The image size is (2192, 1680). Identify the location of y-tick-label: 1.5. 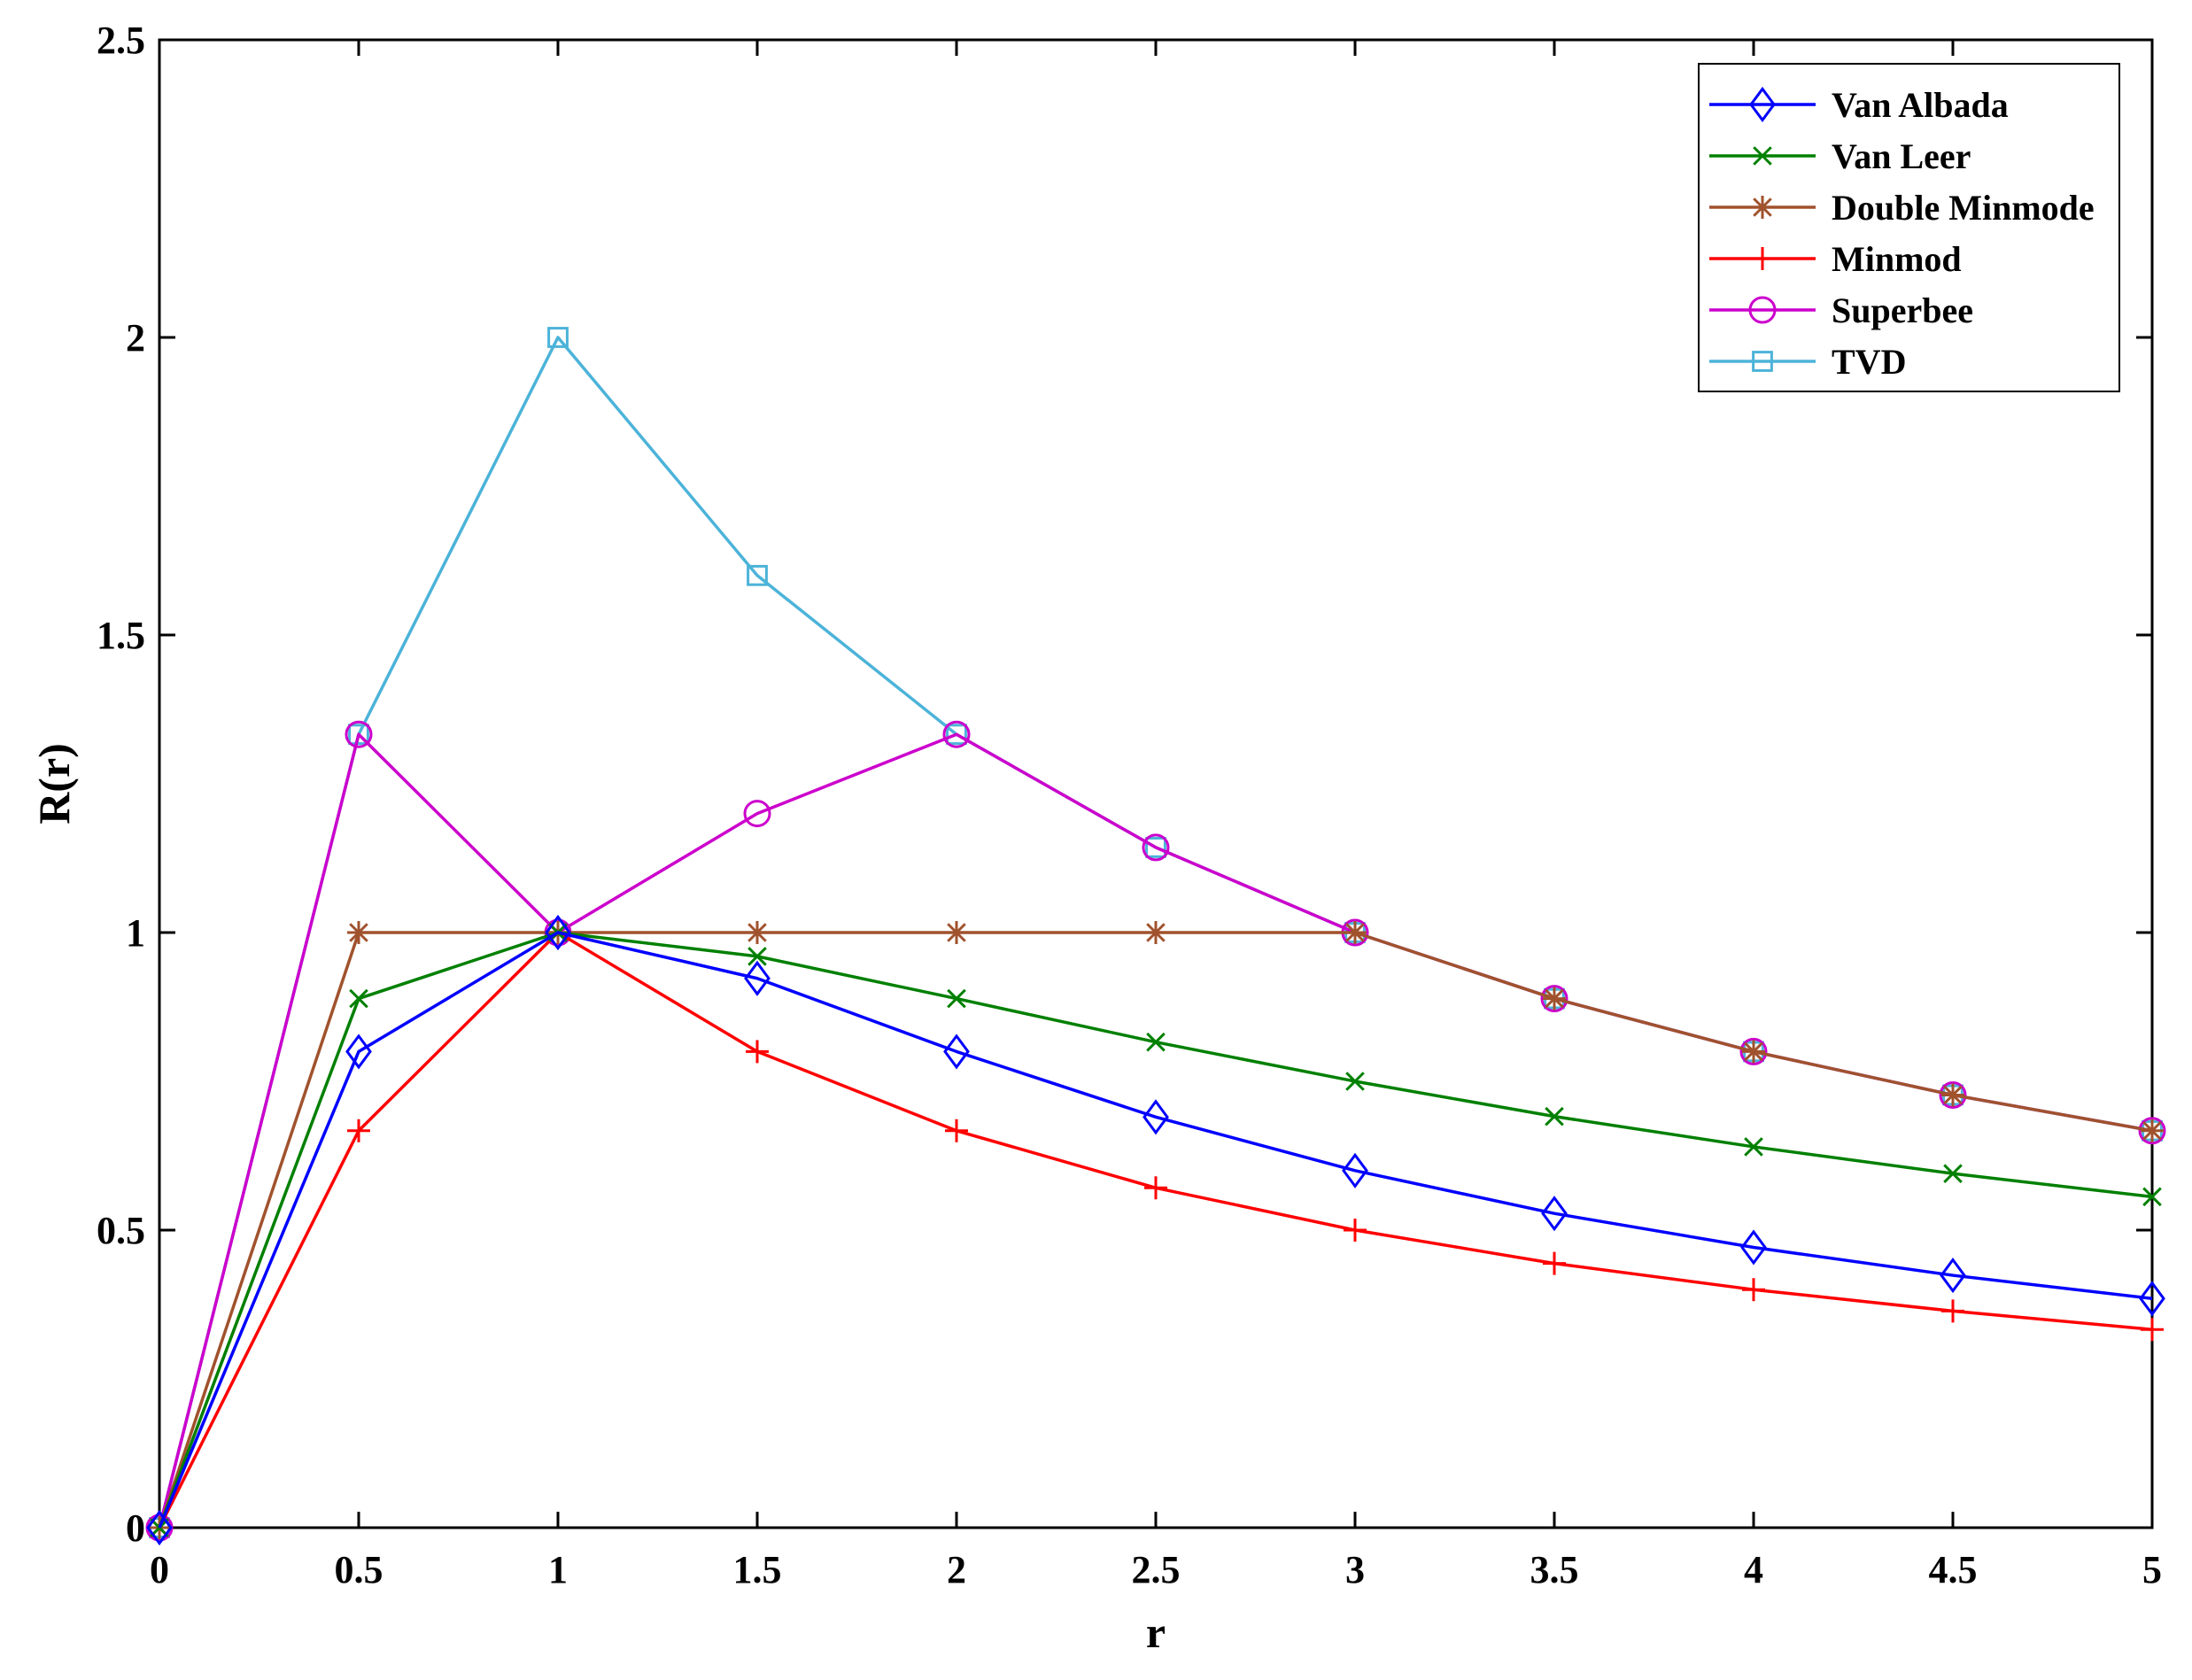
(121, 635).